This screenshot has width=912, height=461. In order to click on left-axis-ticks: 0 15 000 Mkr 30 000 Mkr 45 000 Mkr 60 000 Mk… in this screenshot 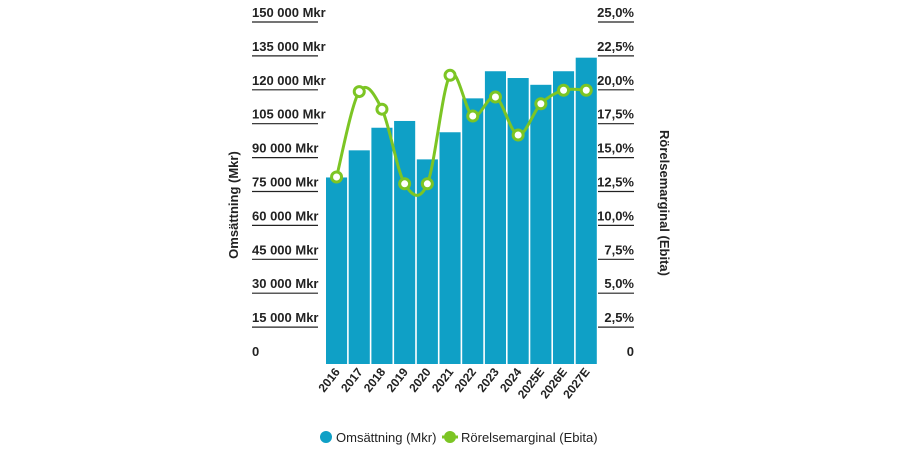, I will do `click(289, 182)`.